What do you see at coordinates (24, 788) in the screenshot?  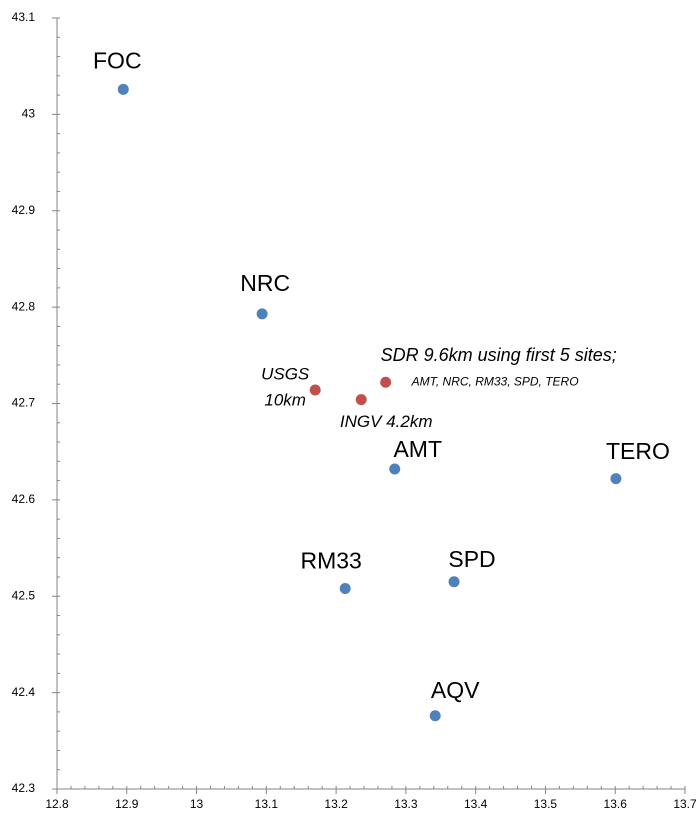 I see `y-tick-label: 42.3` at bounding box center [24, 788].